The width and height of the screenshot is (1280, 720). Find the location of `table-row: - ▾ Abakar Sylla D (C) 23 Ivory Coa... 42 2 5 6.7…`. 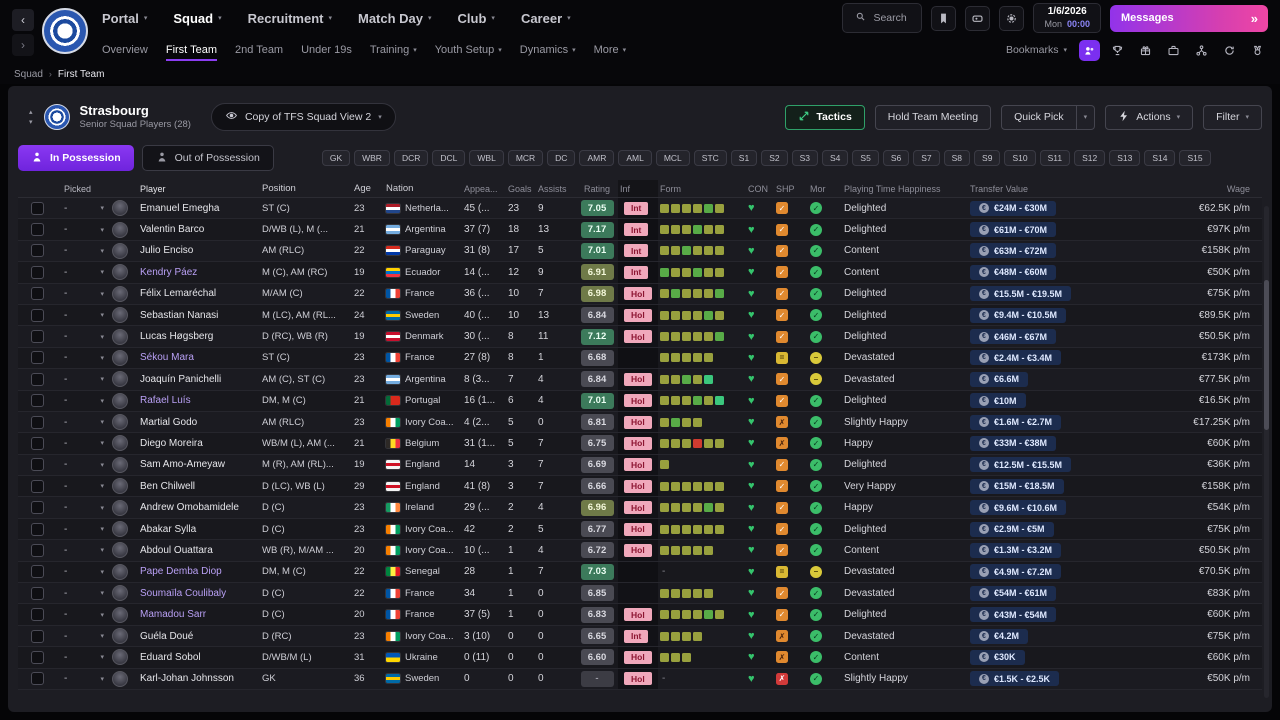

table-row: - ▾ Abakar Sylla D (C) 23 Ivory Coa... 42 2 5 6.7… is located at coordinates (640, 529).